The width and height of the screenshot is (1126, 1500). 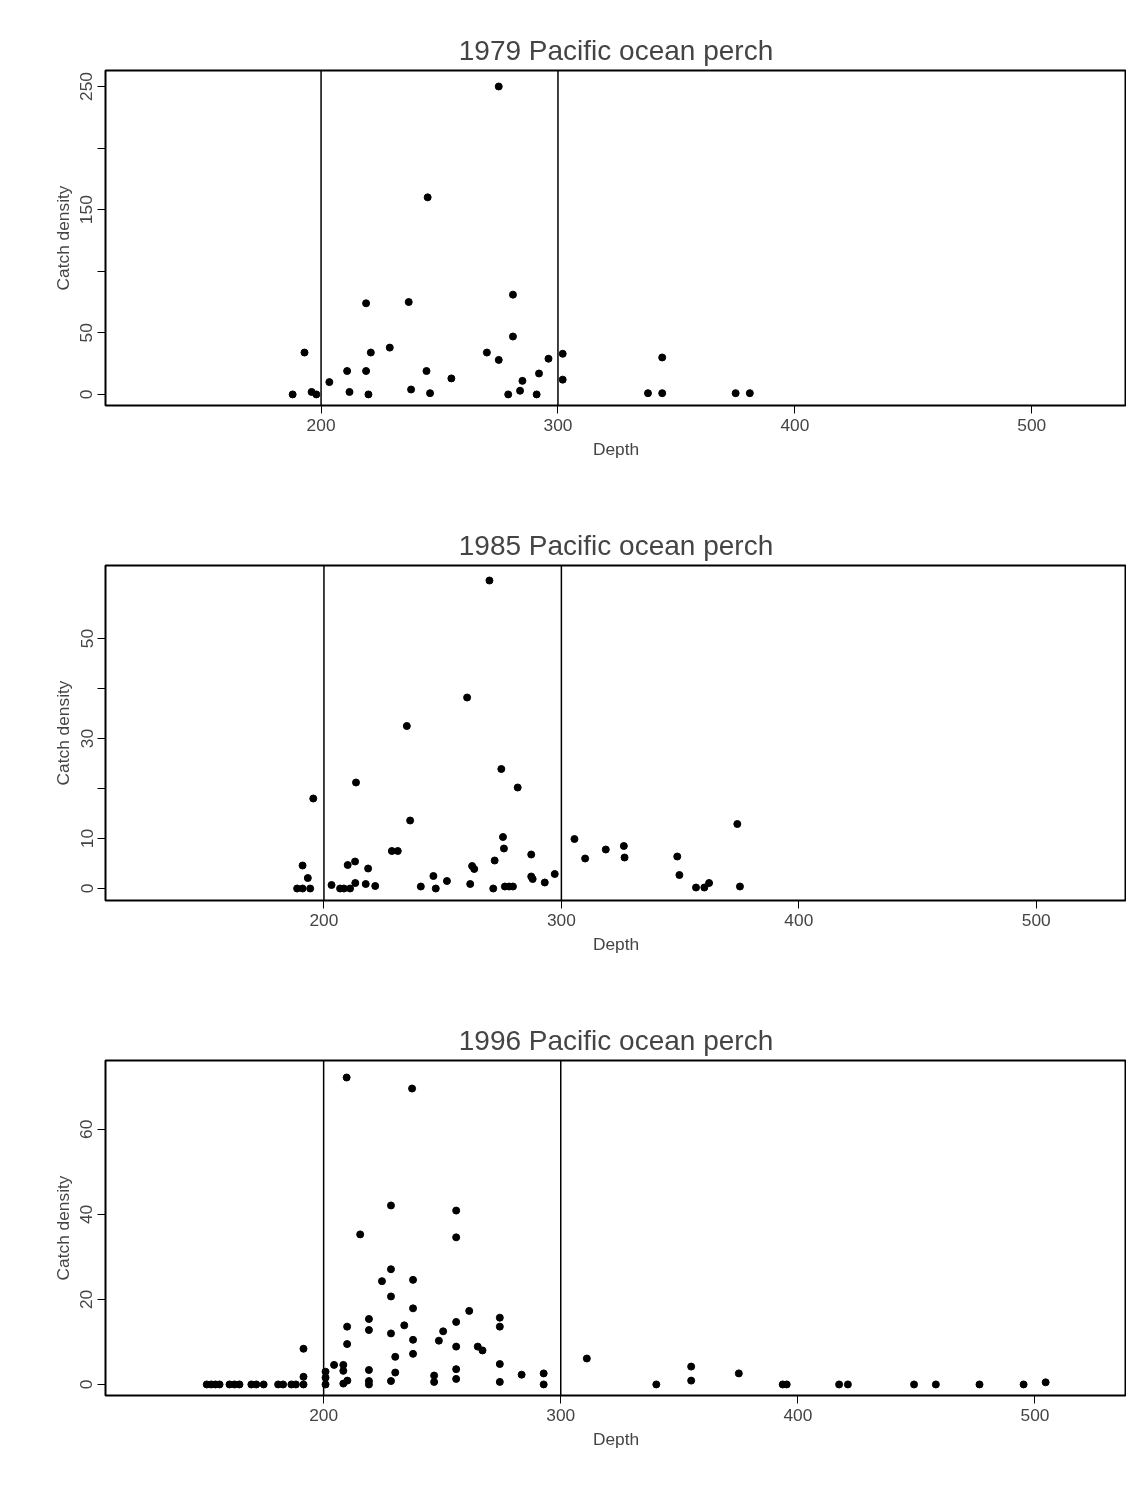 What do you see at coordinates (86, 1214) in the screenshot?
I see `y-tick-label: 40` at bounding box center [86, 1214].